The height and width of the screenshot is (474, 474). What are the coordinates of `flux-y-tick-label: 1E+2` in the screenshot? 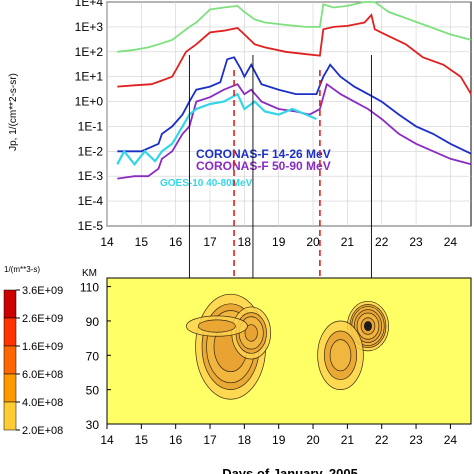 It's located at (89, 52).